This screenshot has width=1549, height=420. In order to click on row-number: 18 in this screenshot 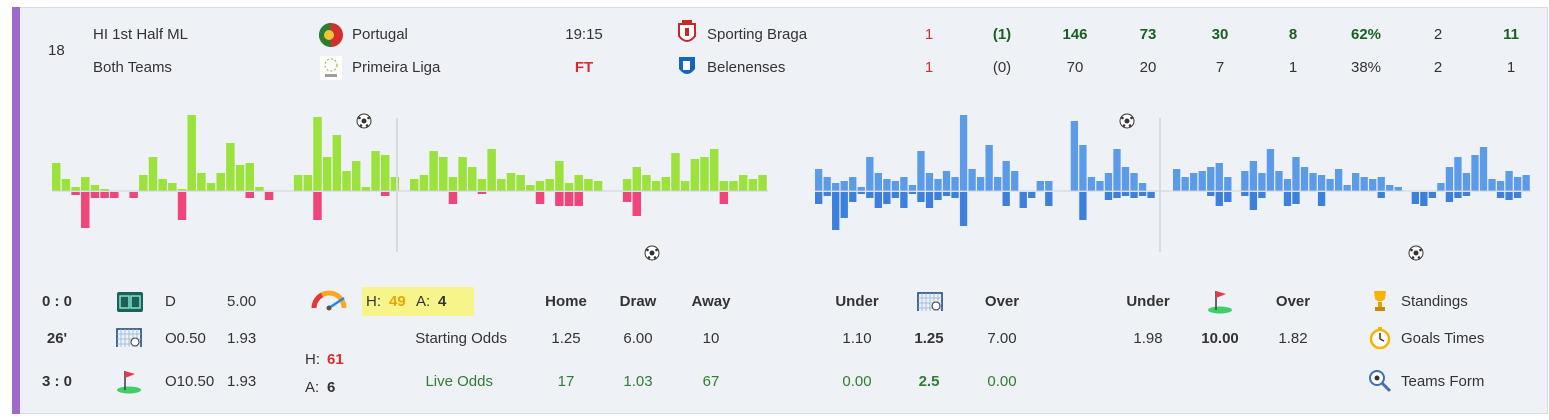, I will do `click(56, 50)`.